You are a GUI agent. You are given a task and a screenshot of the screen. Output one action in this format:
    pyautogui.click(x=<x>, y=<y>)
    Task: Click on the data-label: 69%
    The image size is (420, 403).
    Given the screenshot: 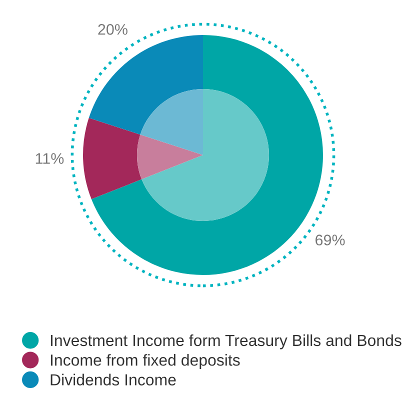 What is the action you would take?
    pyautogui.click(x=330, y=240)
    